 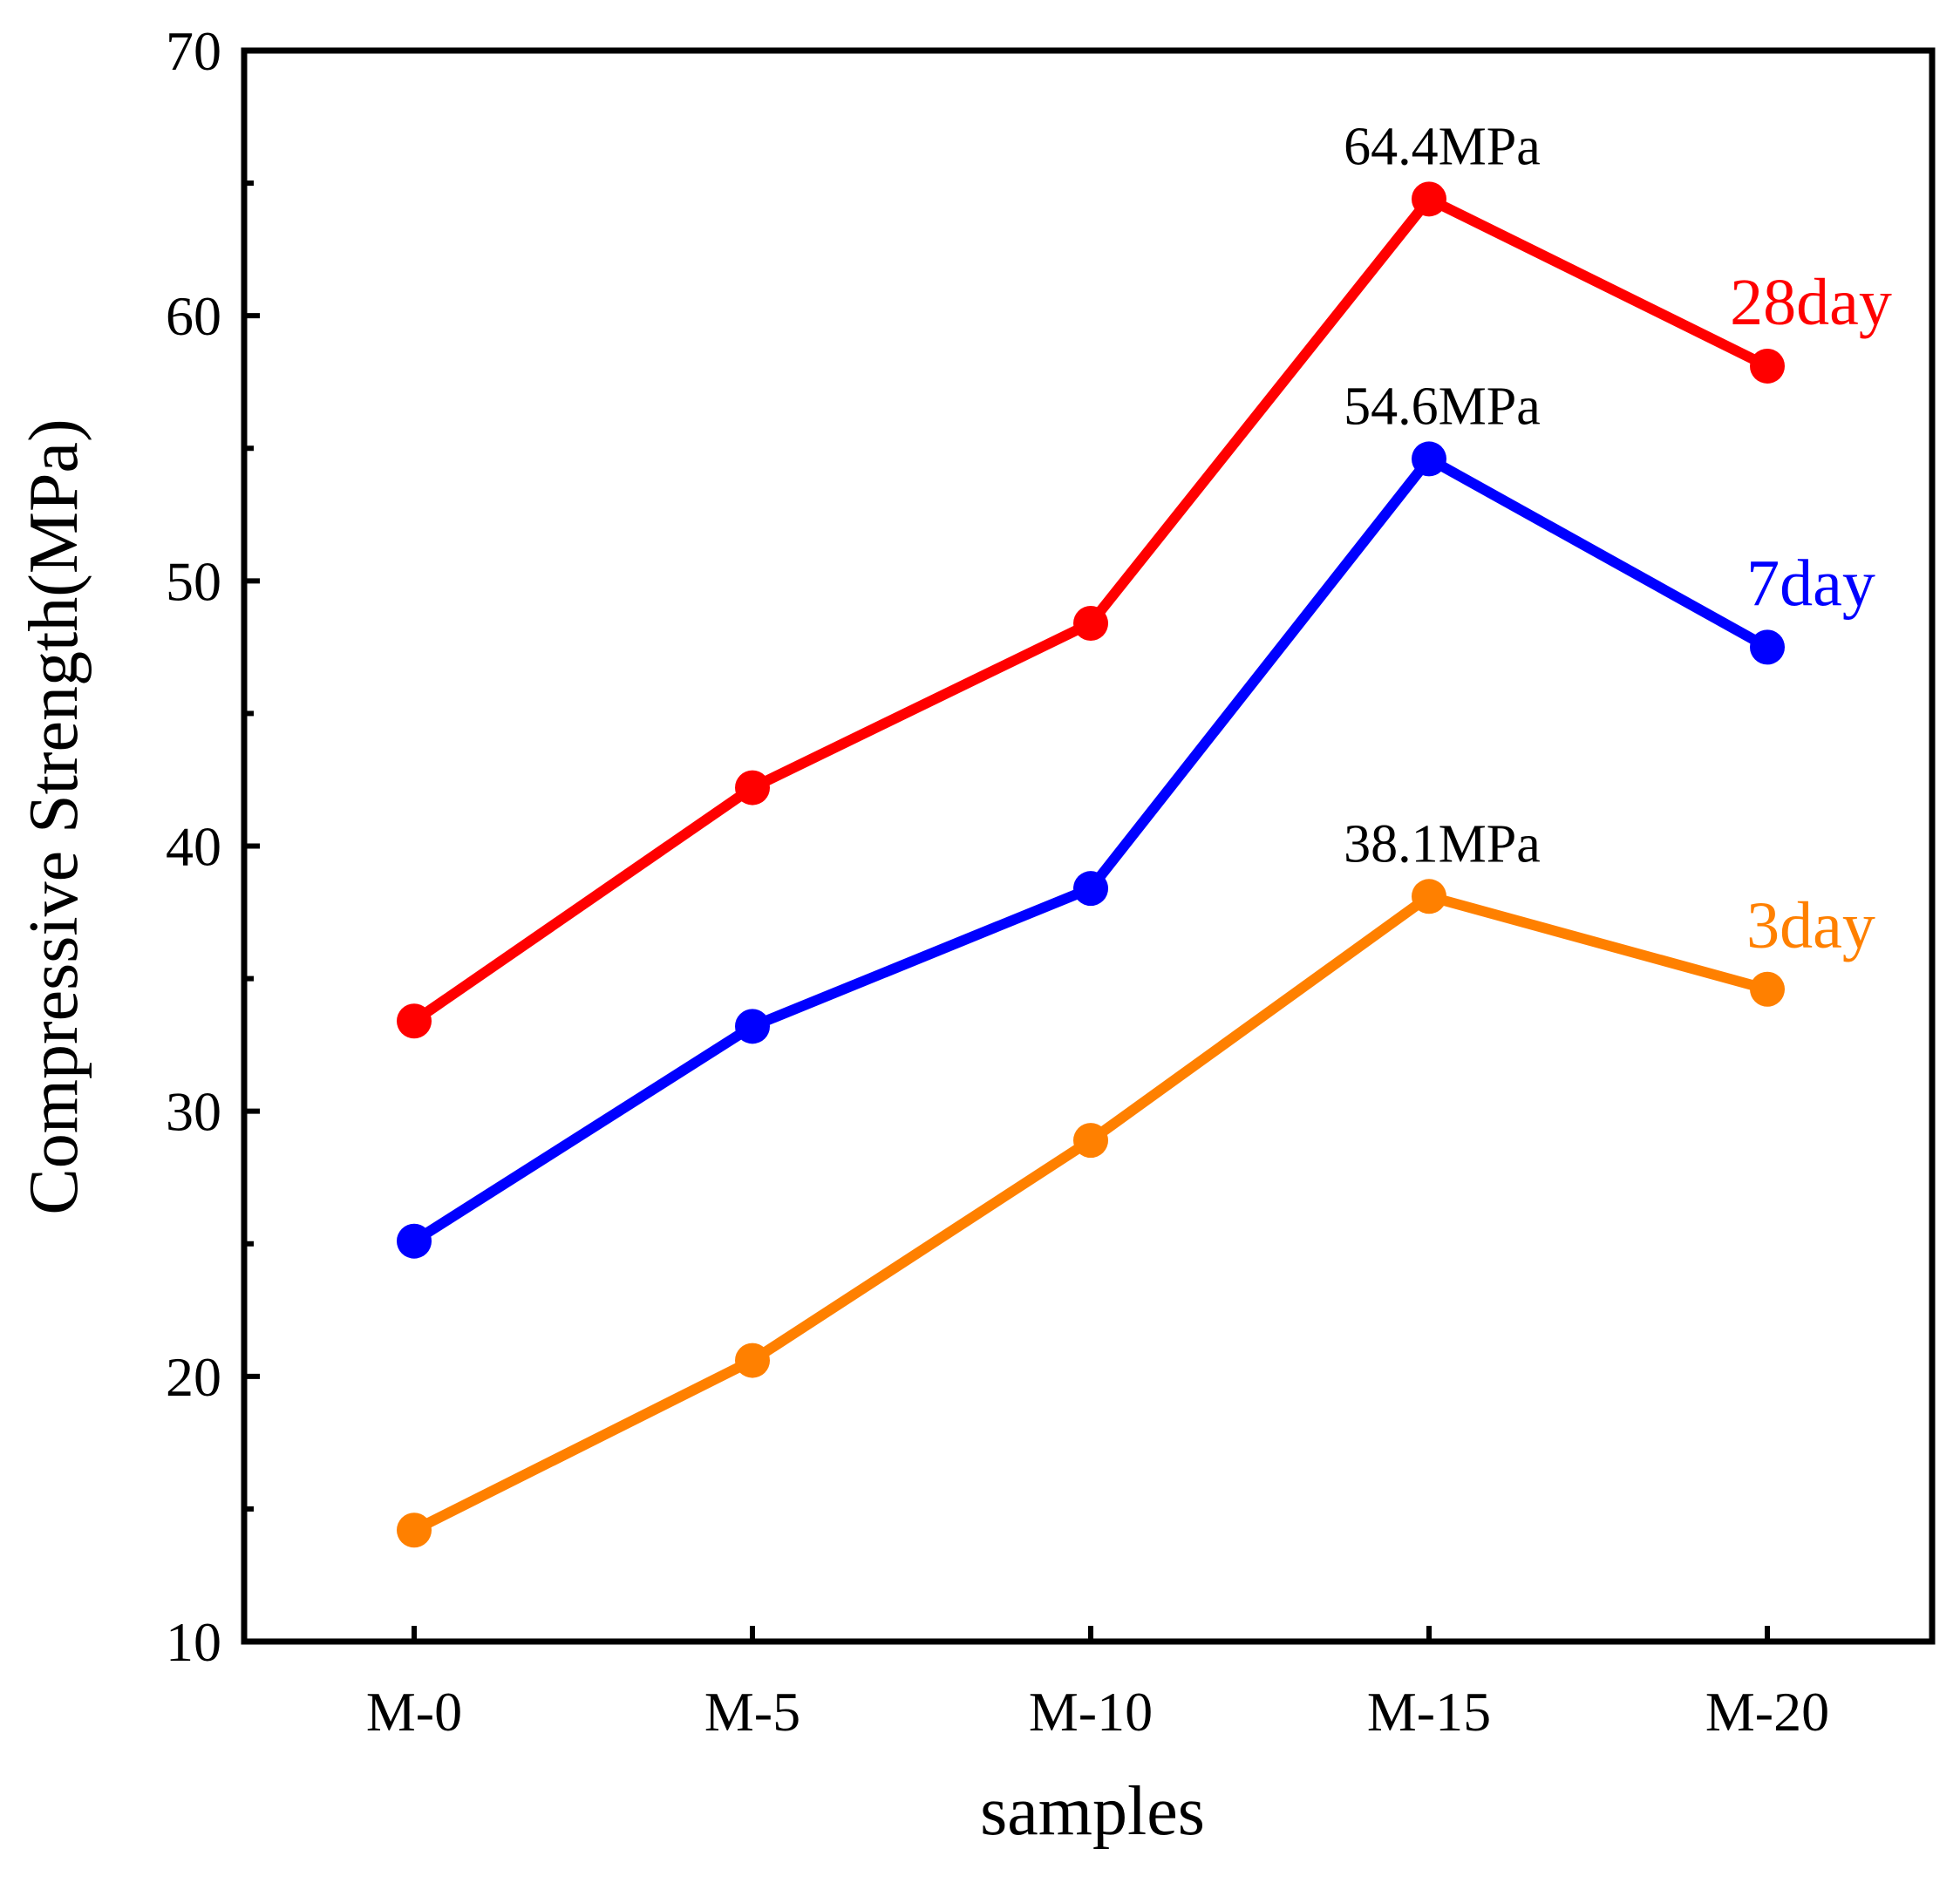 I want to click on series-label-7day: 7day, so click(x=1810, y=583).